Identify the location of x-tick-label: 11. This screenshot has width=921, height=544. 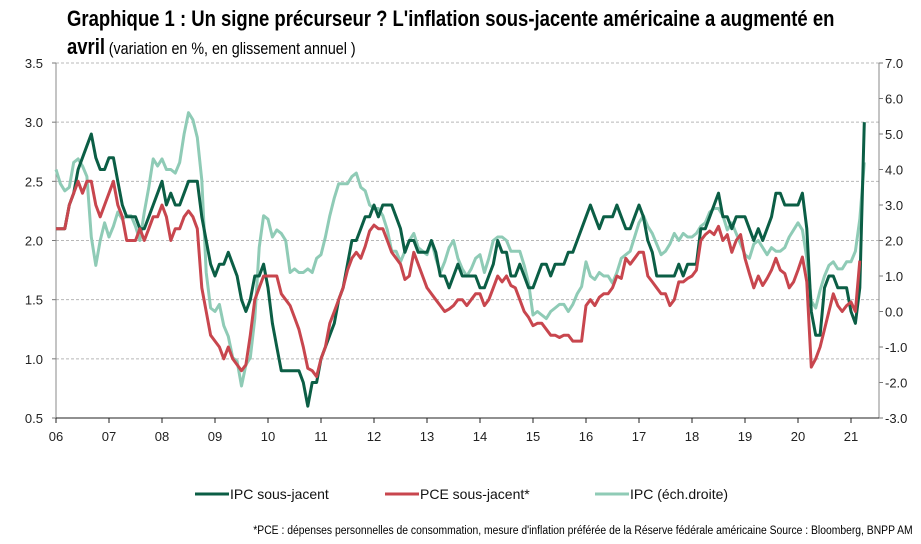
(321, 436).